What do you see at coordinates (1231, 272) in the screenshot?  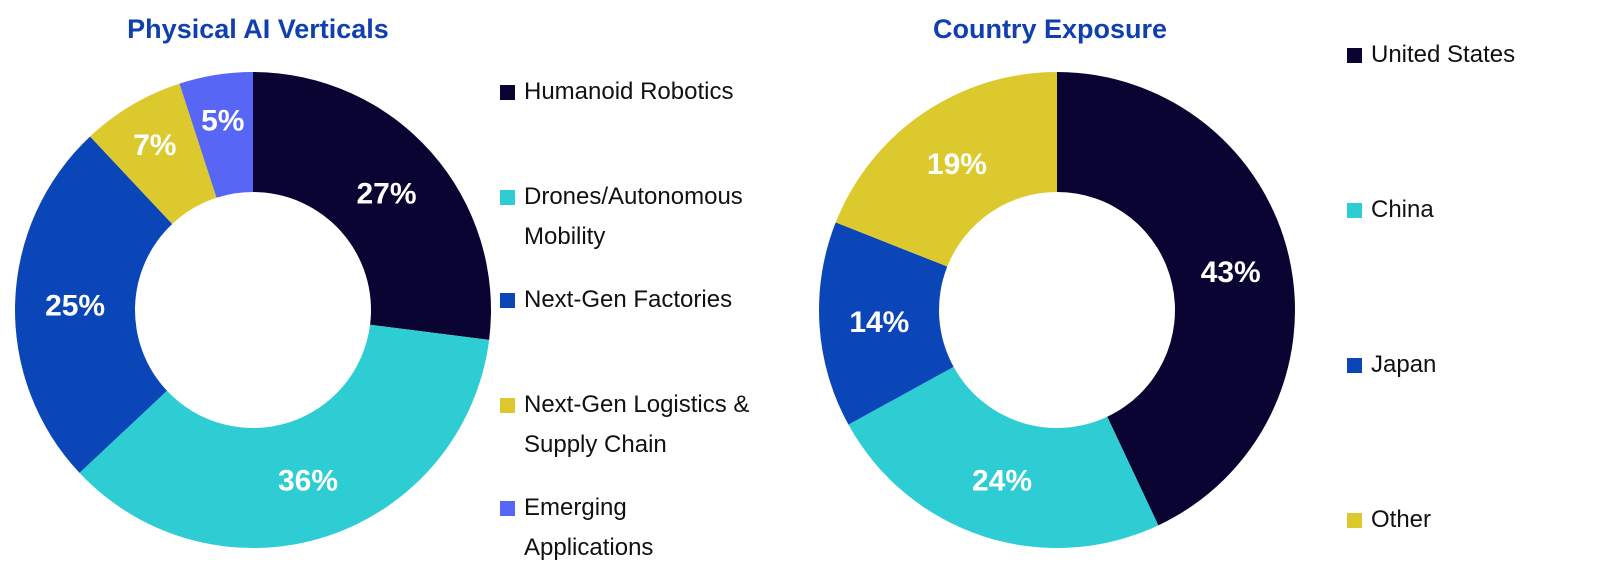 I see `country-data-label-0: 43%` at bounding box center [1231, 272].